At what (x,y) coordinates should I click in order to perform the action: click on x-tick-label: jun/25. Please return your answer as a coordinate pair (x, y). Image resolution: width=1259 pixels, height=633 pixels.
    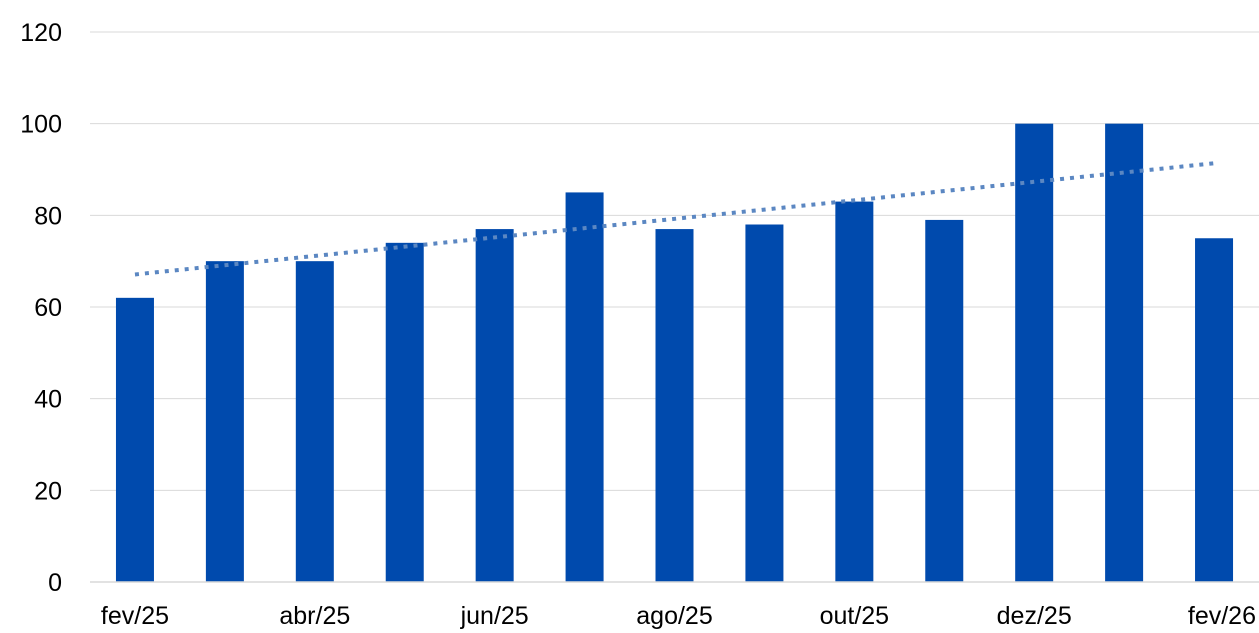
    Looking at the image, I should click on (494, 616).